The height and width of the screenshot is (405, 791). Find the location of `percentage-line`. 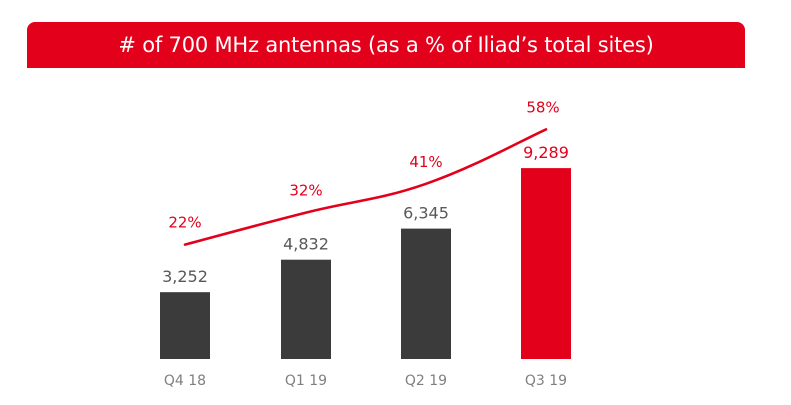

percentage-line is located at coordinates (365, 187).